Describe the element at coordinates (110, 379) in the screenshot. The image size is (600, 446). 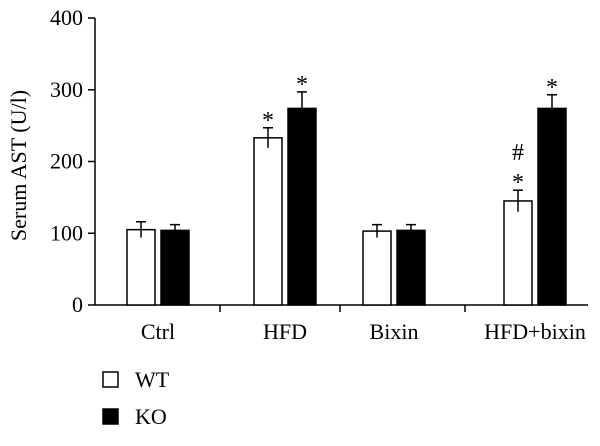
I see `legend-swatch-wt` at that location.